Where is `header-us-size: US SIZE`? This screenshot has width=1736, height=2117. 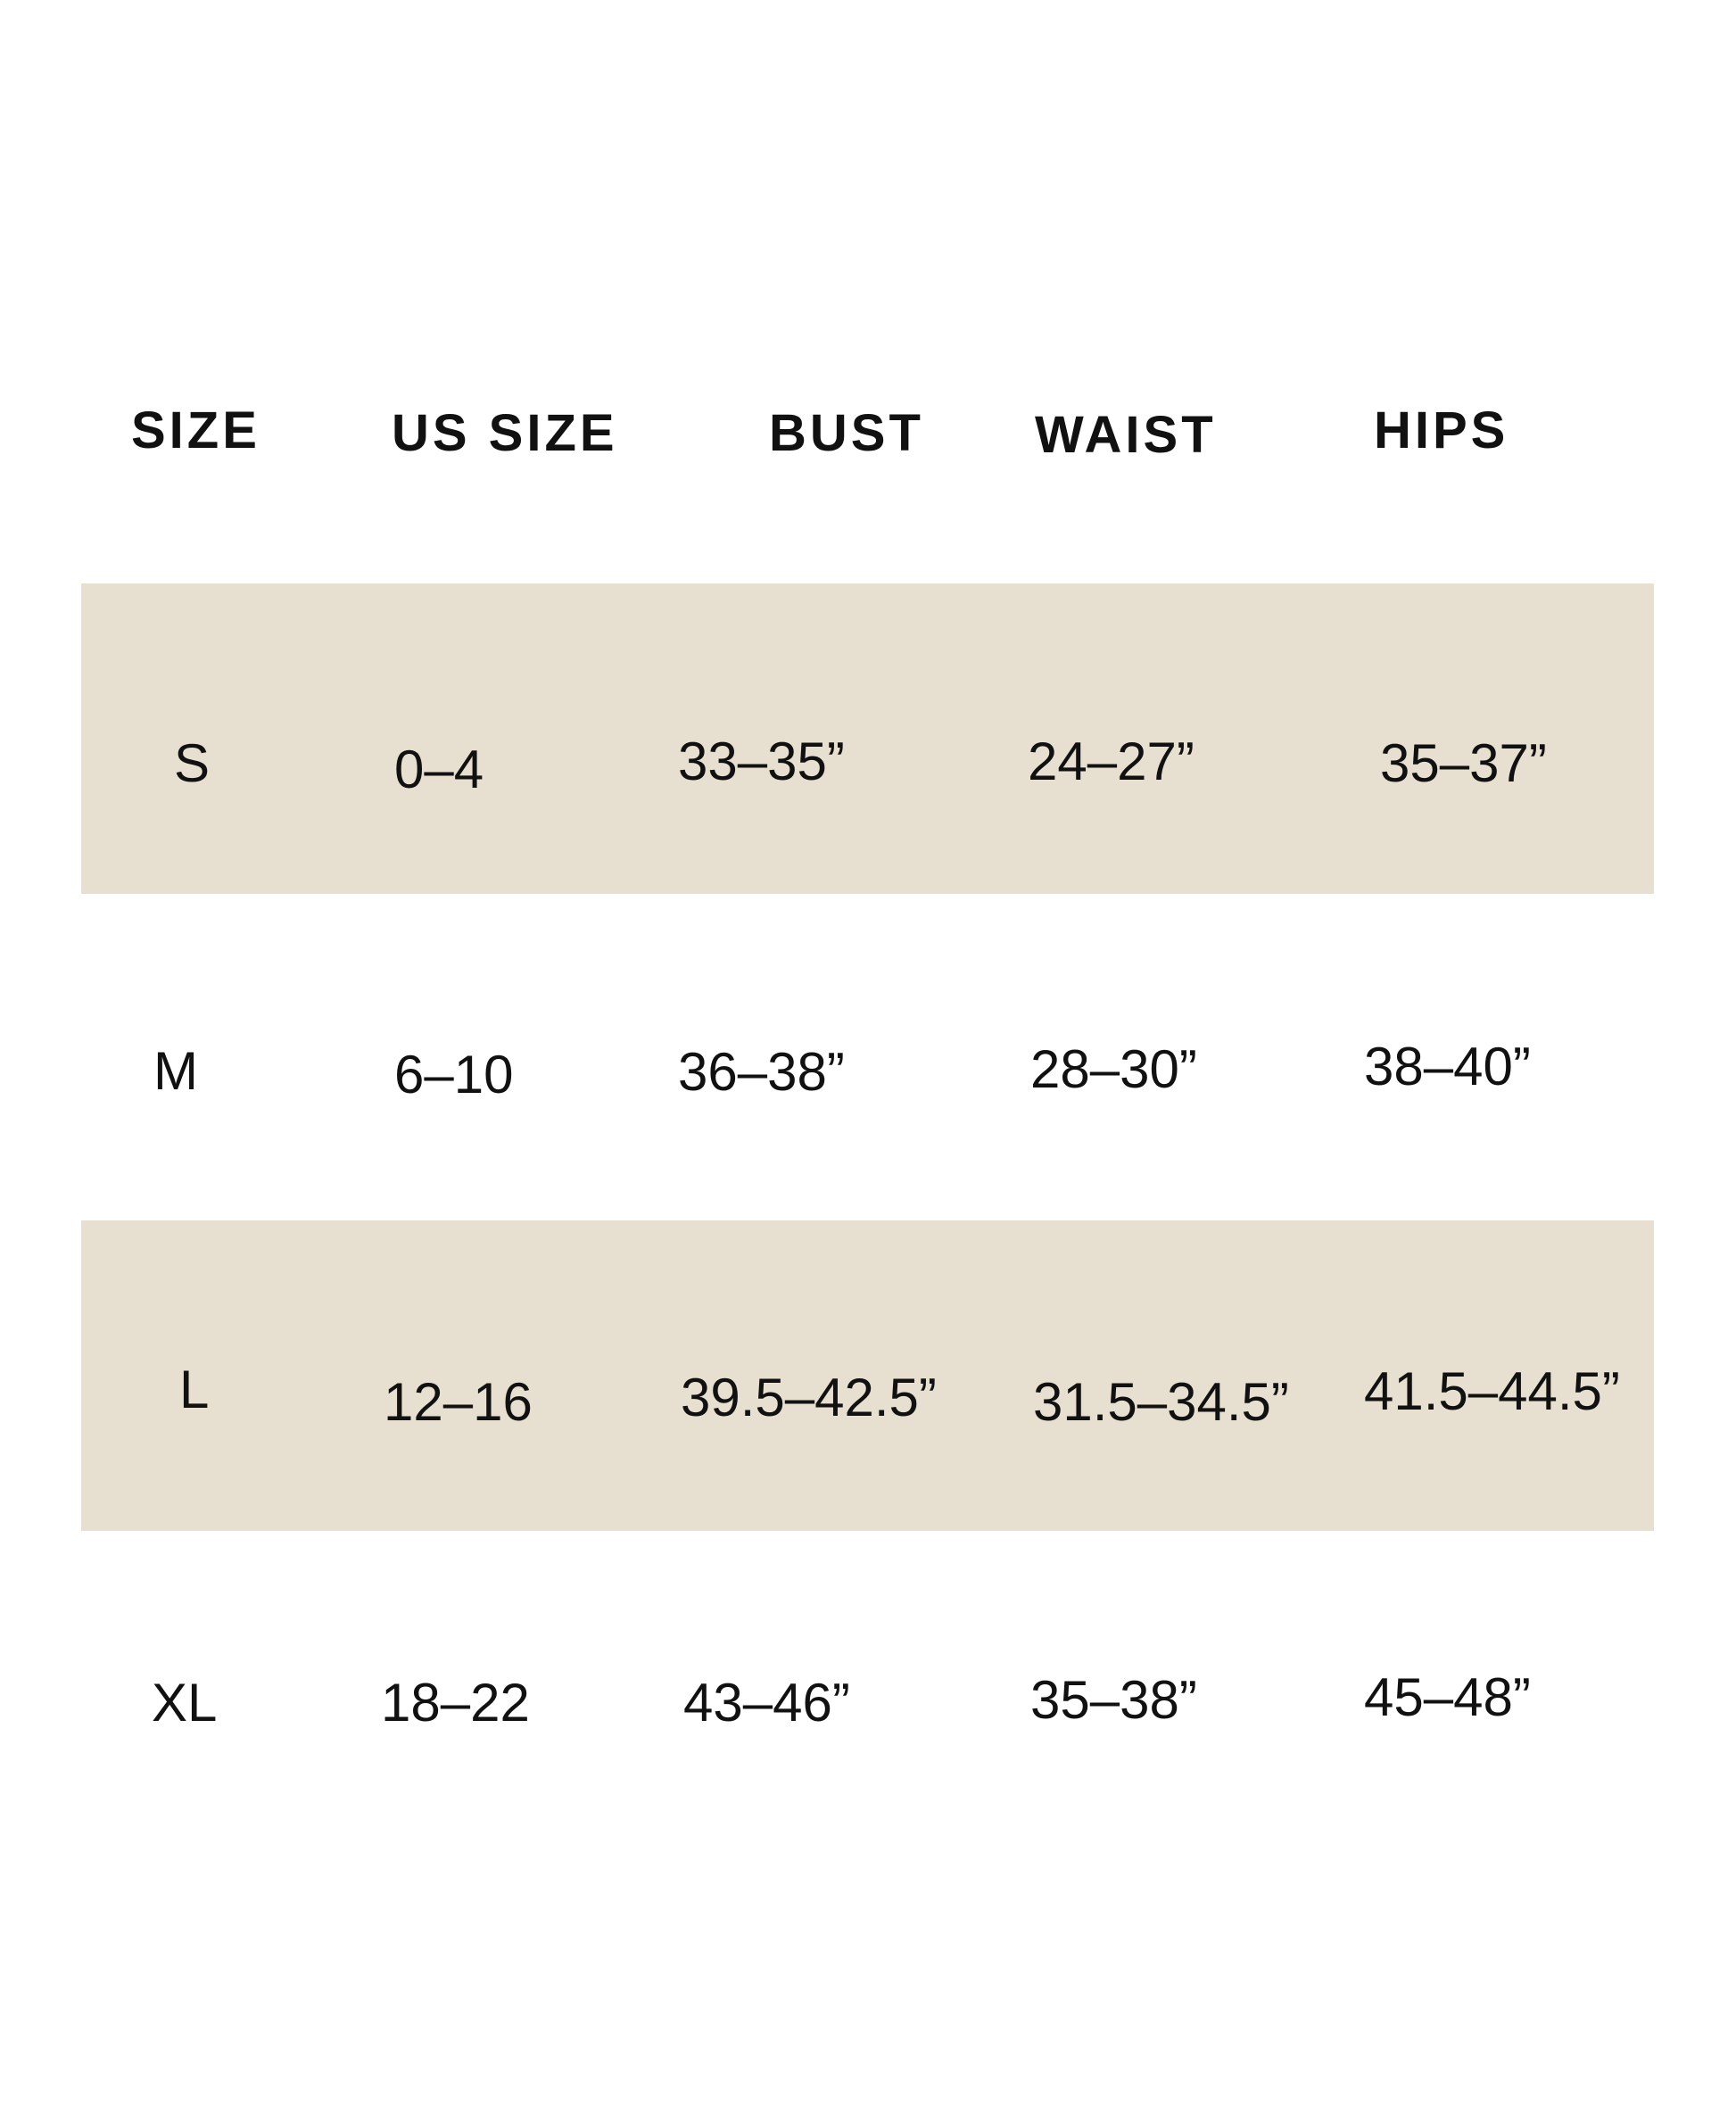 header-us-size: US SIZE is located at coordinates (505, 433).